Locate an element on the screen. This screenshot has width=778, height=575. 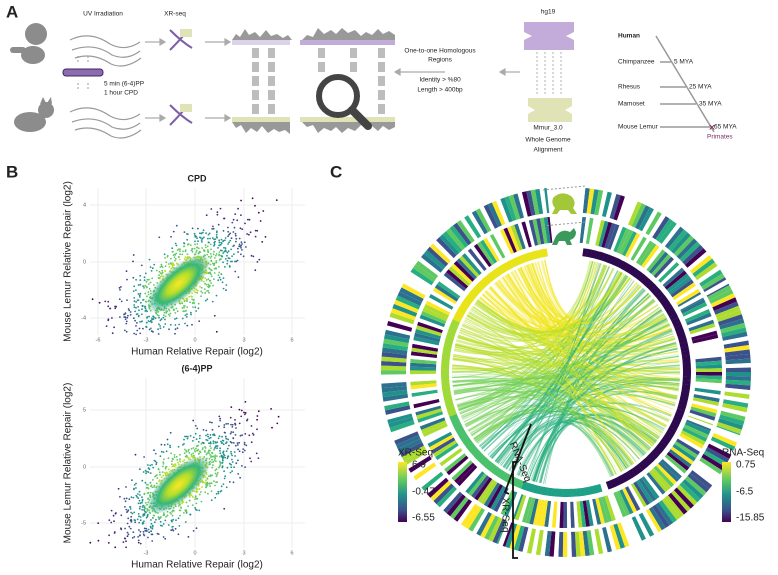
legend-title: RNA-Seq is located at coordinates (743, 453).